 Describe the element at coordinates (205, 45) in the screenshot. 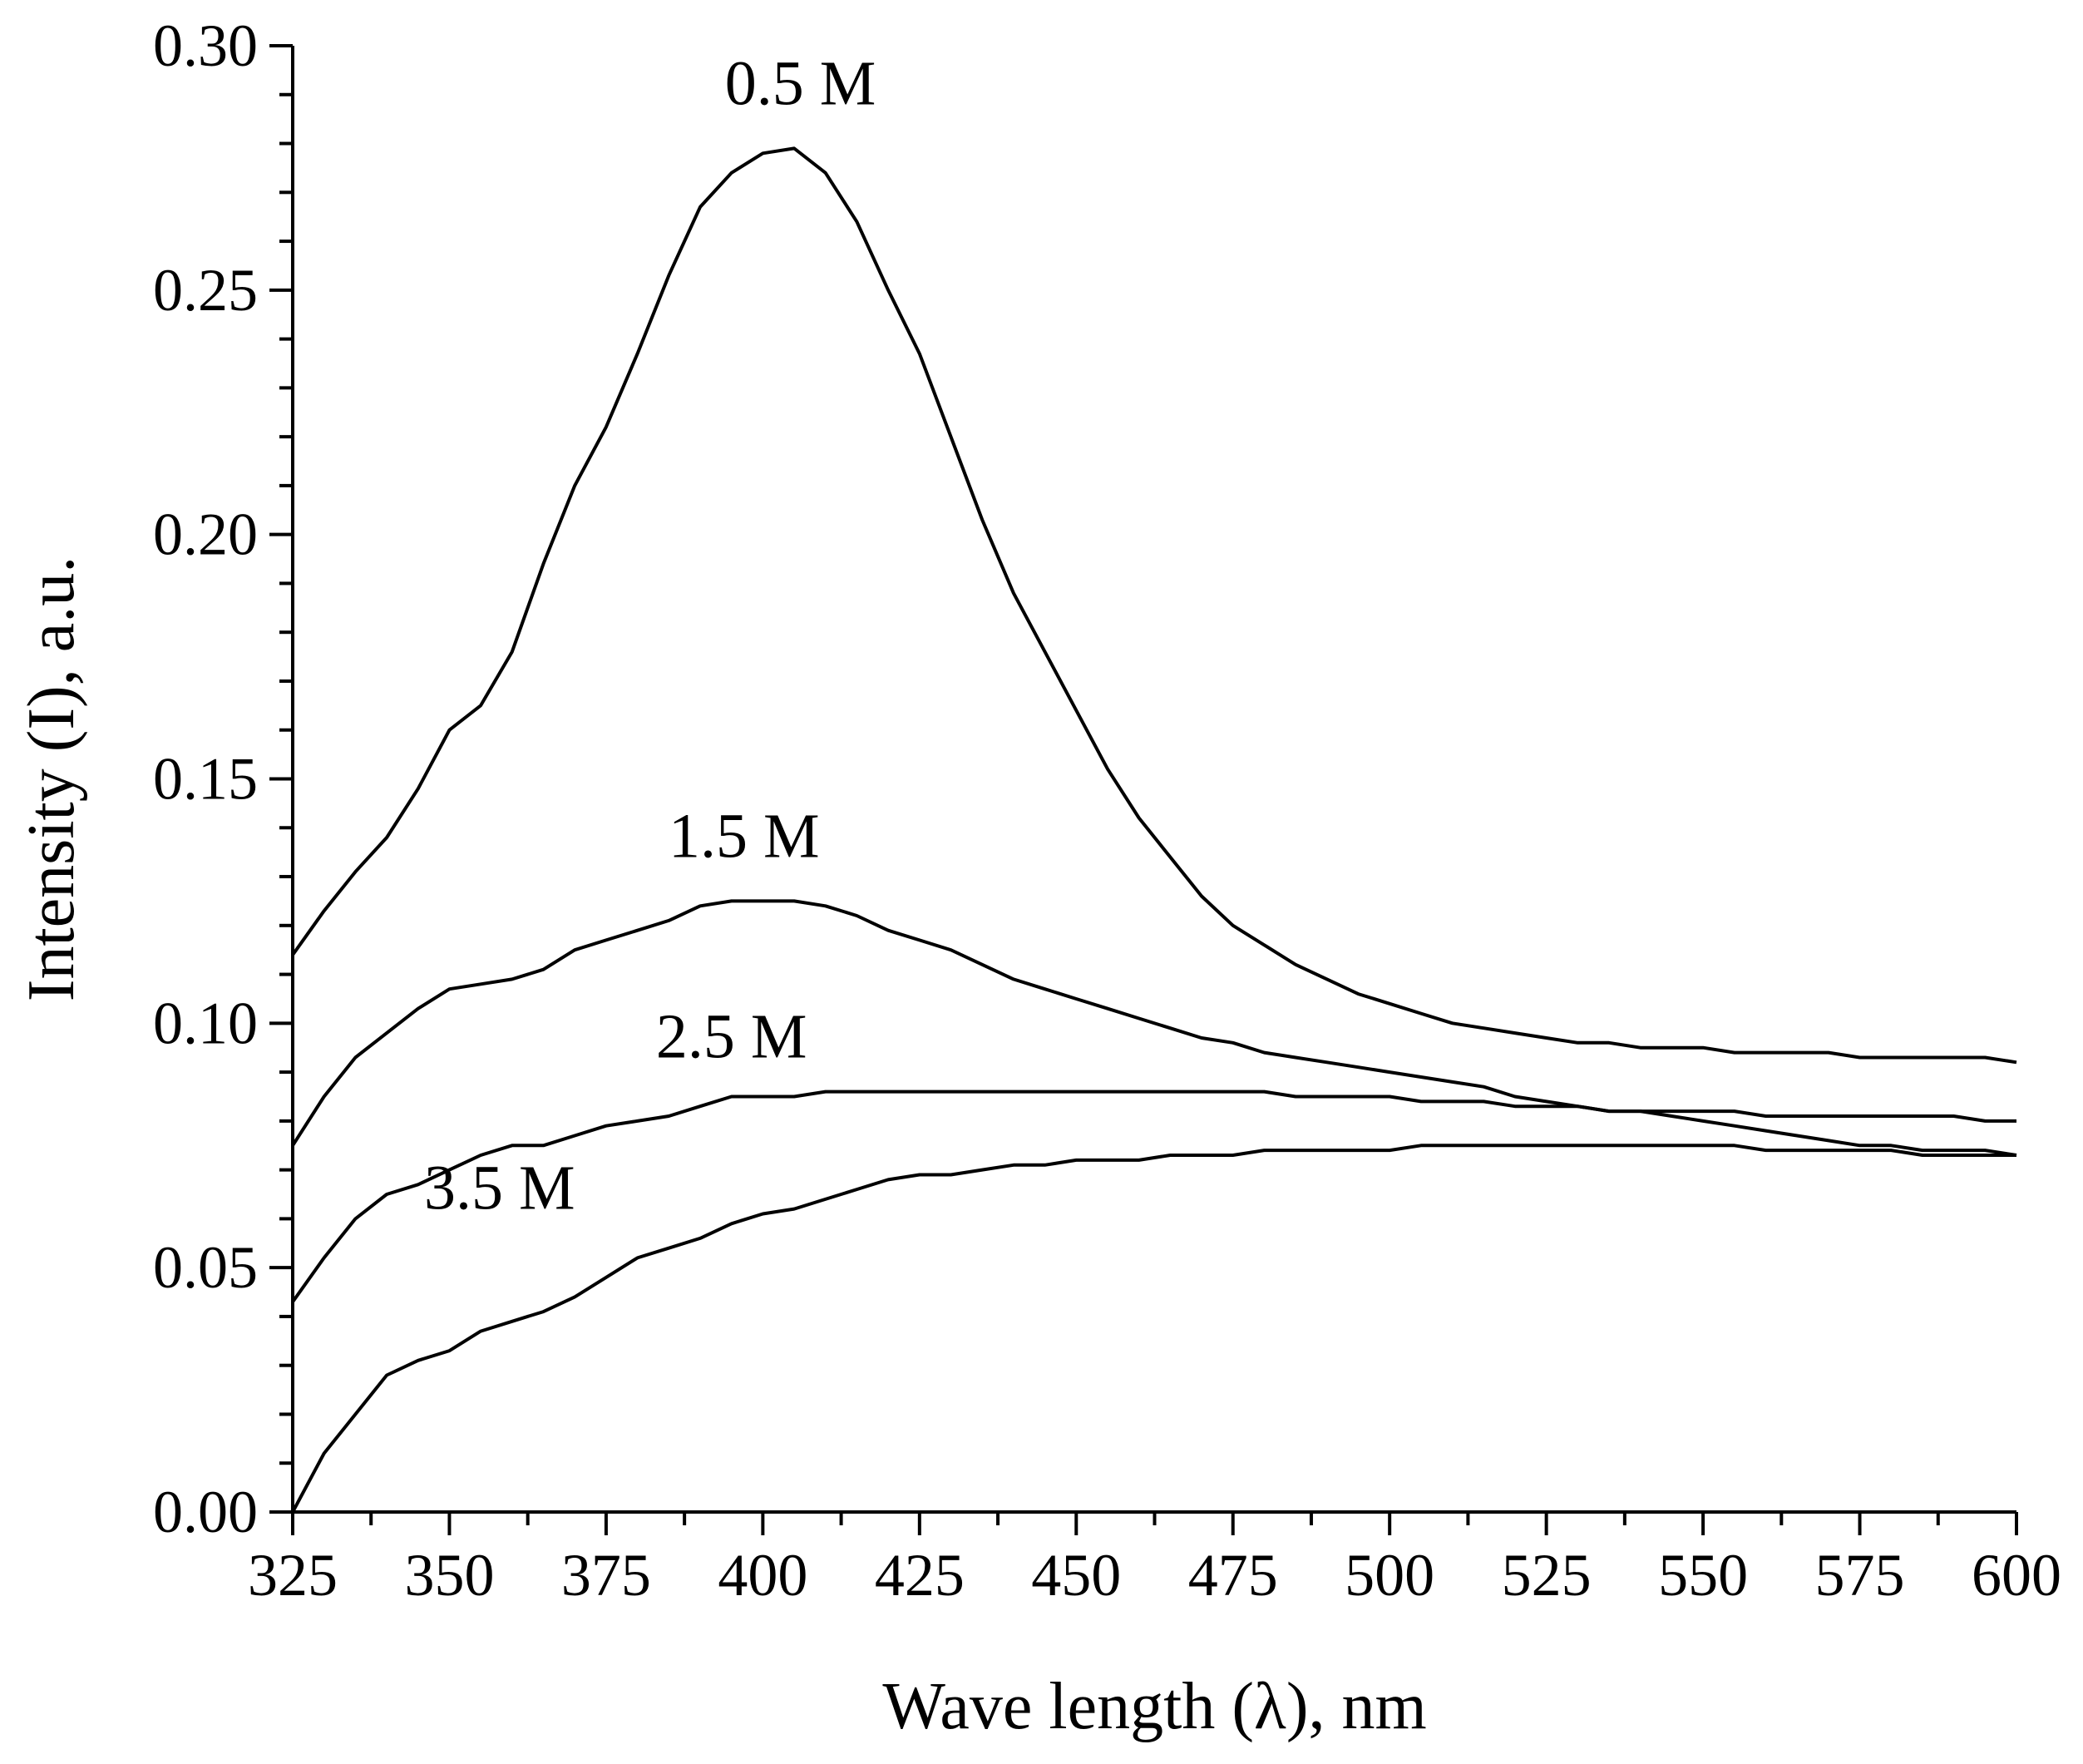

I see `y-tick-label: 0.30` at that location.